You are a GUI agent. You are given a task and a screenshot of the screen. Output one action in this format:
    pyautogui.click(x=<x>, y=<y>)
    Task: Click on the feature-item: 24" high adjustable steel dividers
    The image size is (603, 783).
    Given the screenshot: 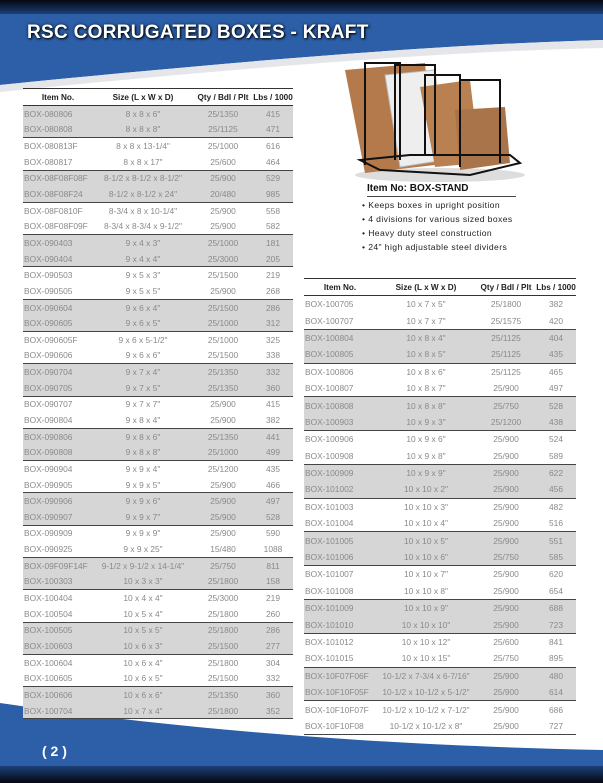 What is the action you would take?
    pyautogui.click(x=437, y=249)
    